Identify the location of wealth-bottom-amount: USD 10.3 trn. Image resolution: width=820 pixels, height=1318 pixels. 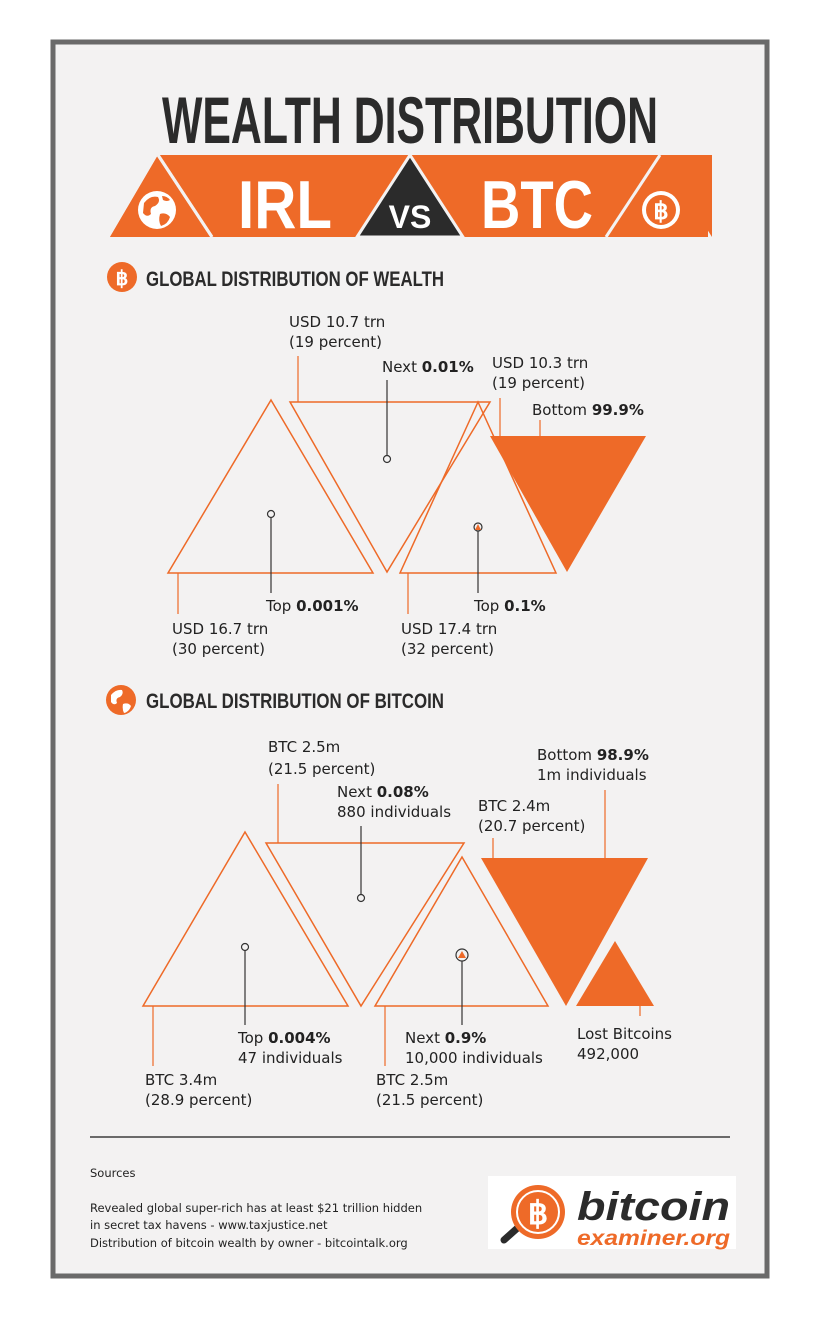
(540, 363).